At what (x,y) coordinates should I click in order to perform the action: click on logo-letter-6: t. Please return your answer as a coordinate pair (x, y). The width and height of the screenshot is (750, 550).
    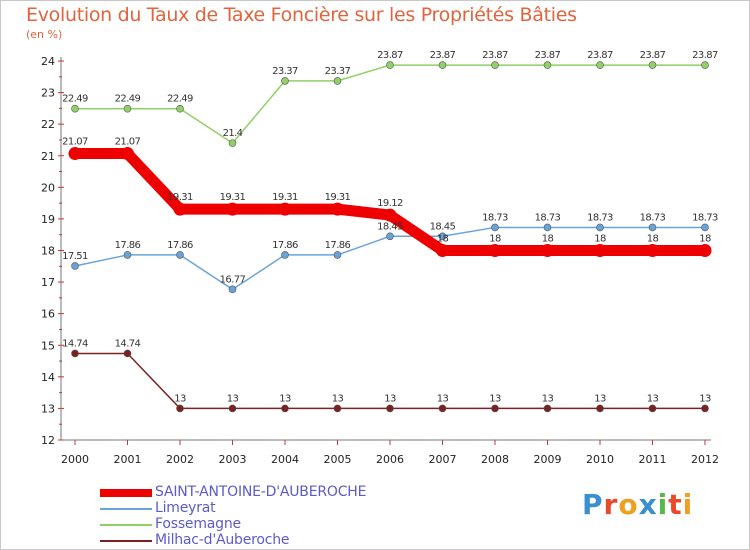
    Looking at the image, I should click on (675, 504).